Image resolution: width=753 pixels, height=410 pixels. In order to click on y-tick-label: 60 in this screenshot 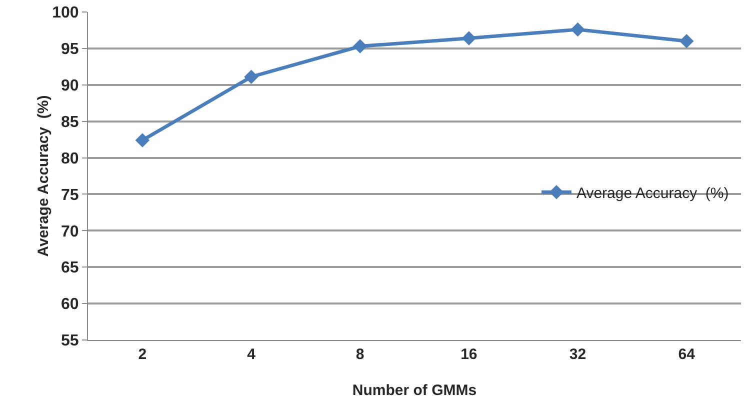, I will do `click(70, 305)`.